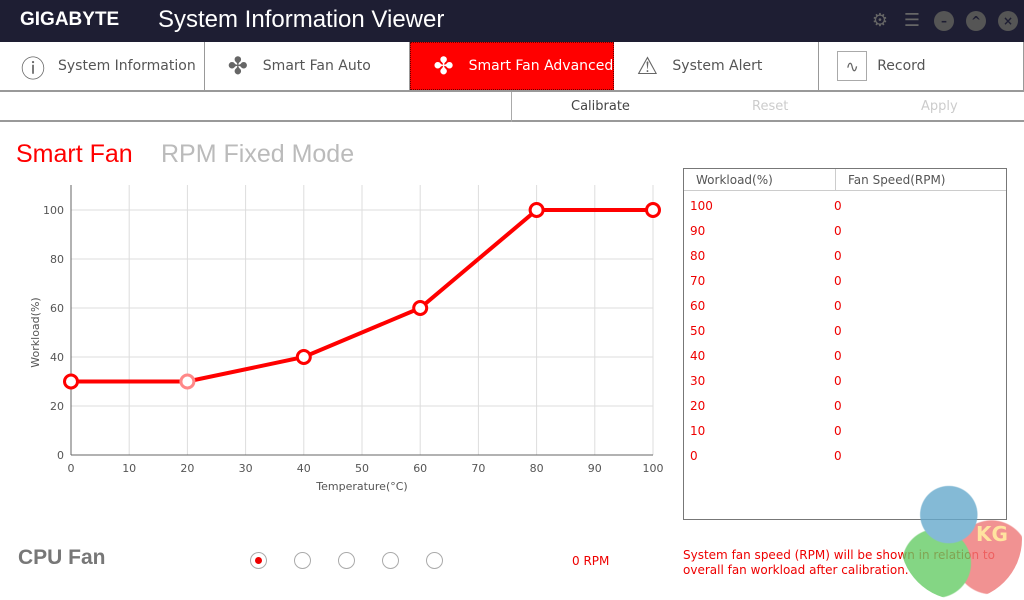 This screenshot has height=600, width=1024. Describe the element at coordinates (939, 106) in the screenshot. I see `apply-button: Apply` at that location.